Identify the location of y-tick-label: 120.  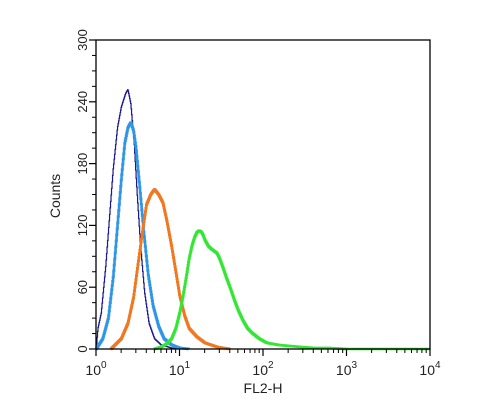
(82, 226).